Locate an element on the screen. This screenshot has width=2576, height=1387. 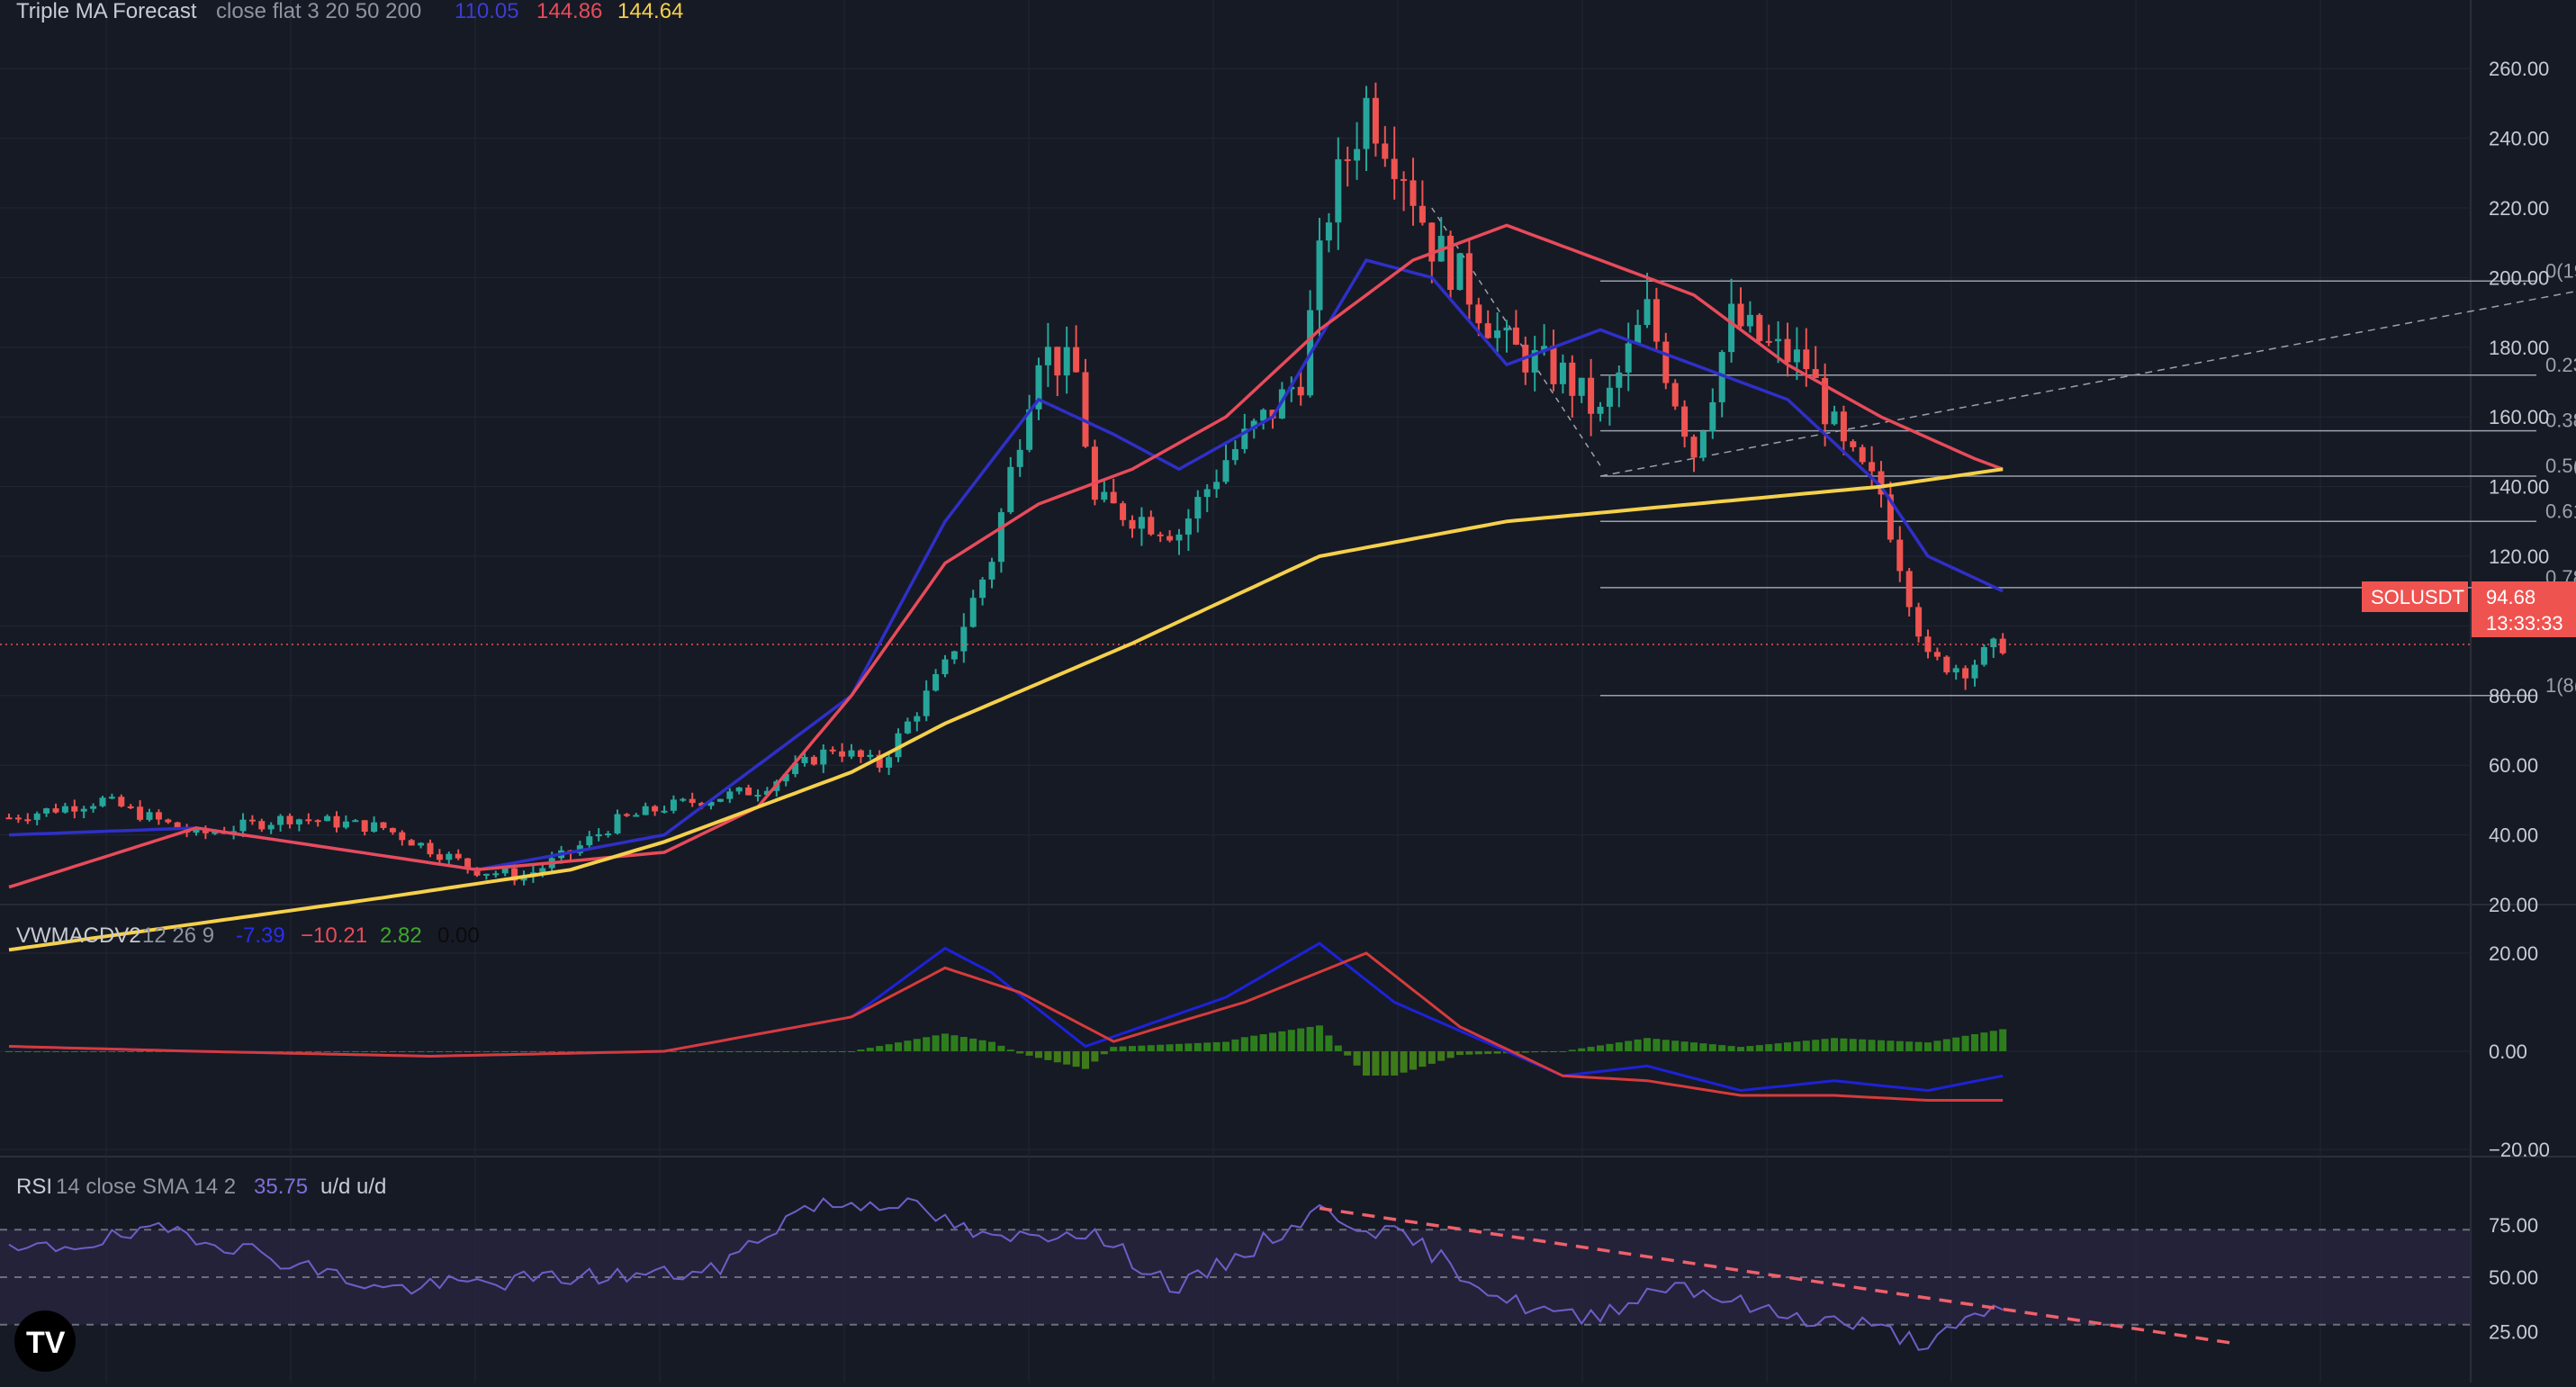
indicator-name: Triple MA Forecast is located at coordinates (106, 12).